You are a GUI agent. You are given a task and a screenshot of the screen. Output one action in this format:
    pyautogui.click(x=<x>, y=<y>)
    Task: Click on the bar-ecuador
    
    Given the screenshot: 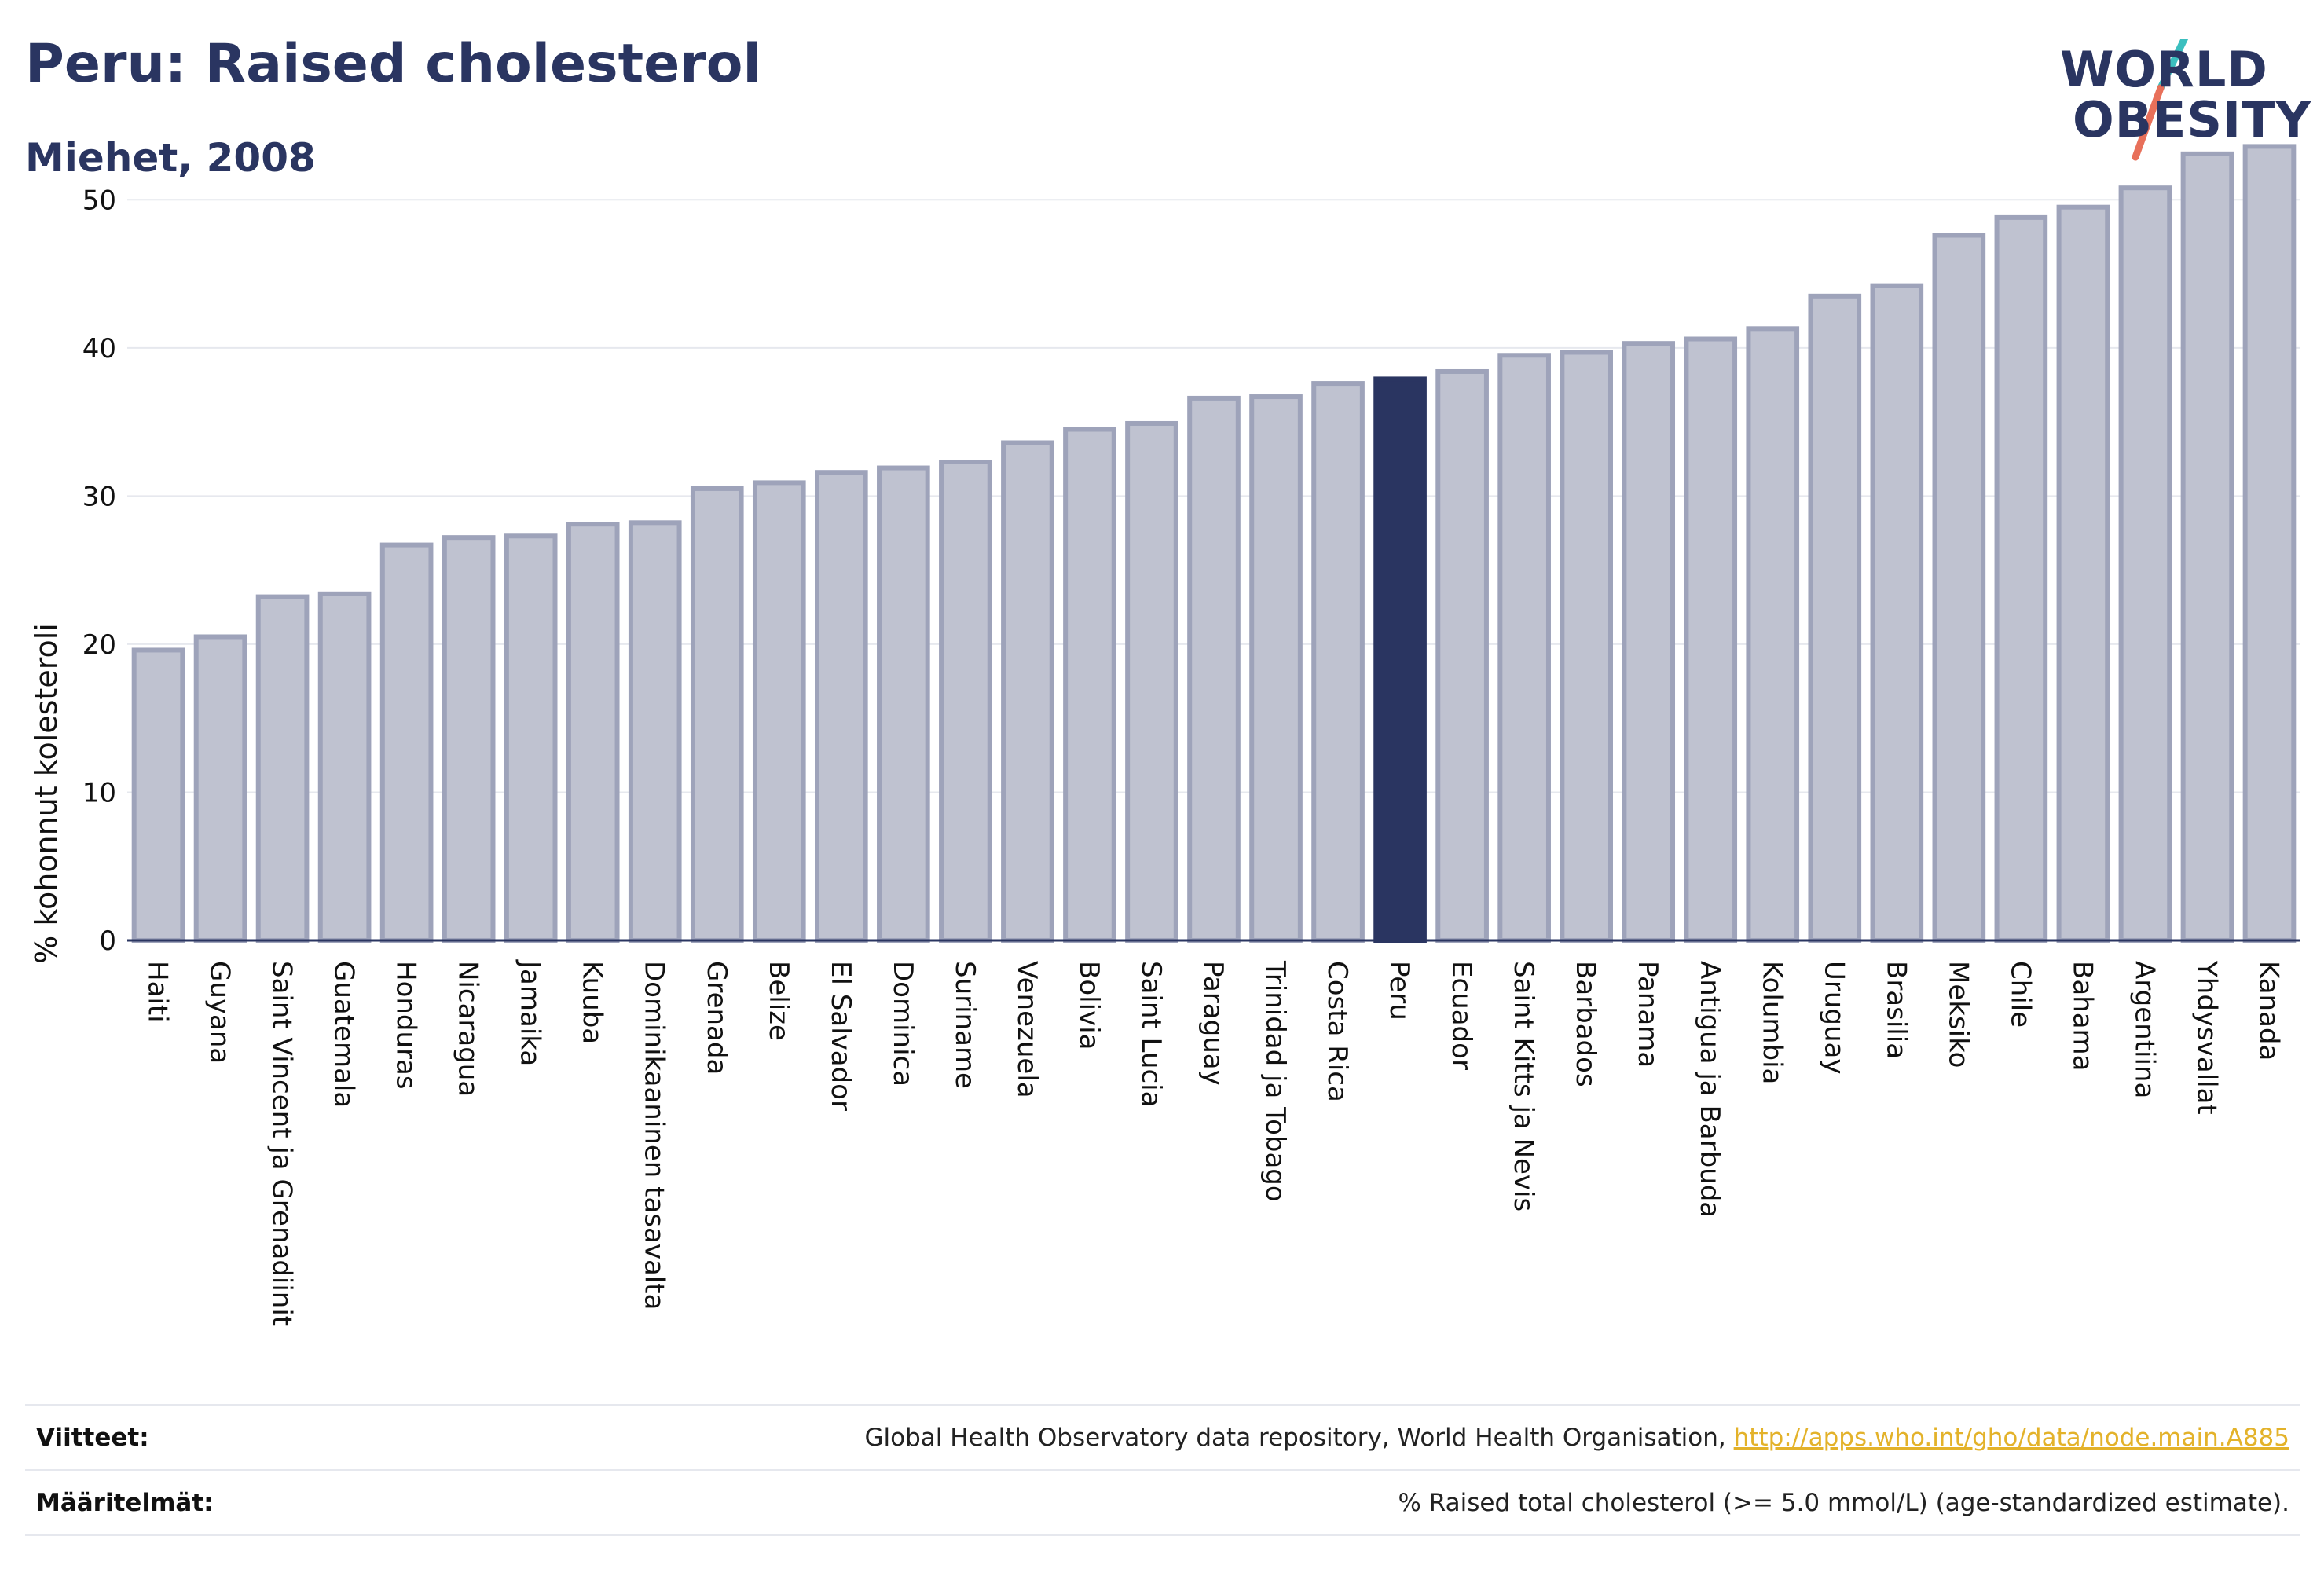 What is the action you would take?
    pyautogui.click(x=1462, y=655)
    